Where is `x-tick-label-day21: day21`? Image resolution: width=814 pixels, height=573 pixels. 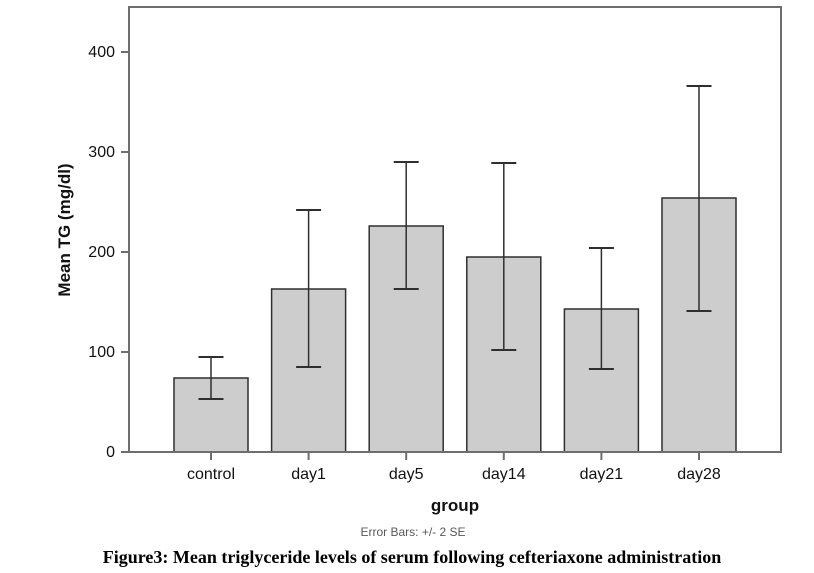 x-tick-label-day21: day21 is located at coordinates (602, 474).